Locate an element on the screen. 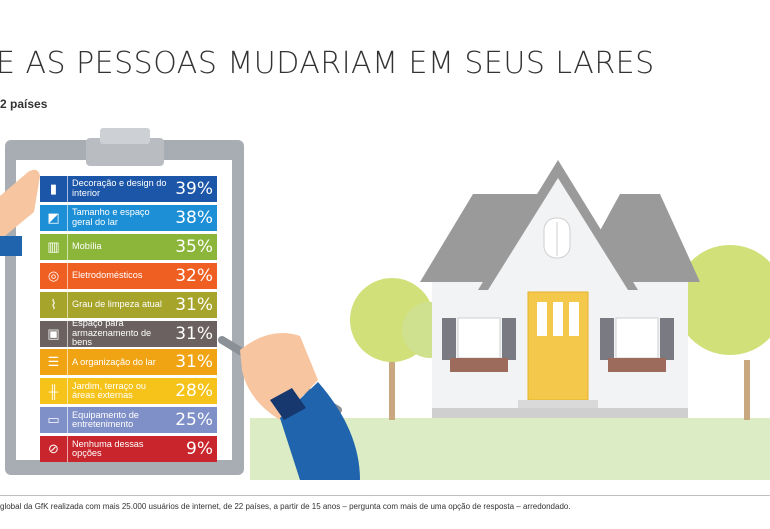 The image size is (770, 529). value-label: 28% is located at coordinates (194, 391).